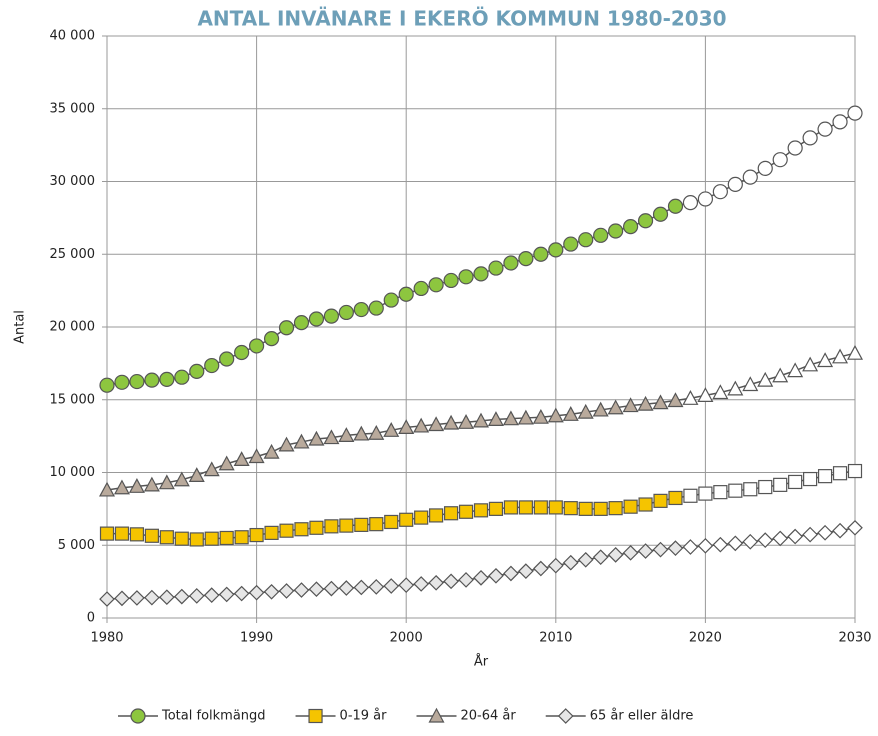 The height and width of the screenshot is (736, 878). Describe the element at coordinates (364, 716) in the screenshot. I see `legend-label: 0-19 år` at that location.